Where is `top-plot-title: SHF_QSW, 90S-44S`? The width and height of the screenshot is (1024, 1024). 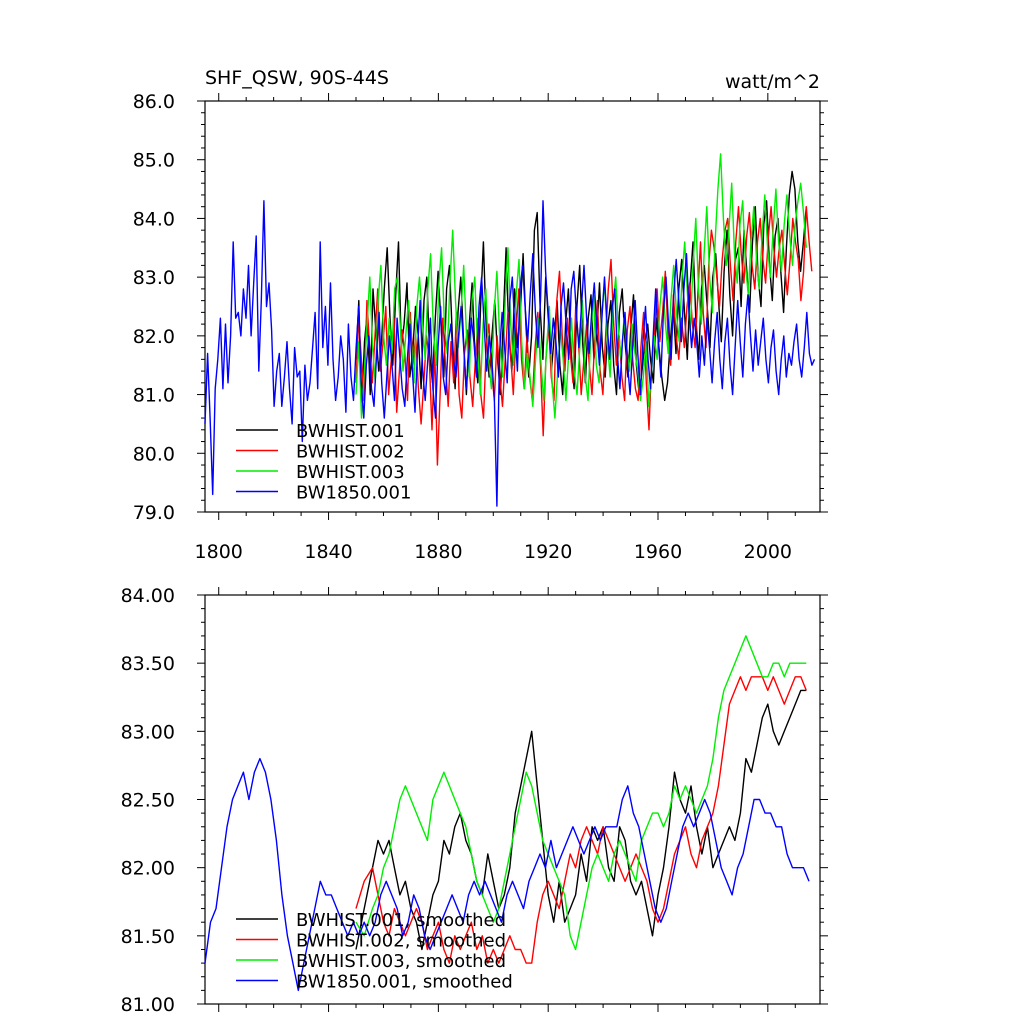 top-plot-title: SHF_QSW, 90S-44S is located at coordinates (297, 78).